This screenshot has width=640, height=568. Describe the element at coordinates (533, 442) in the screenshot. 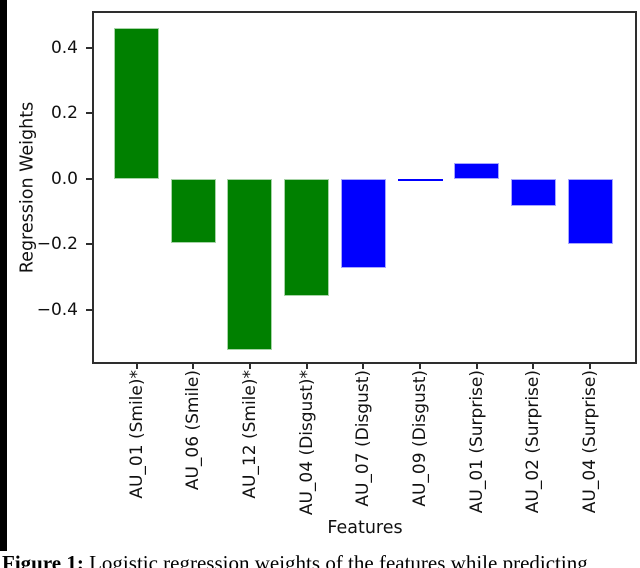

I see `x-tick-label: AU_02 (Surprise)` at that location.